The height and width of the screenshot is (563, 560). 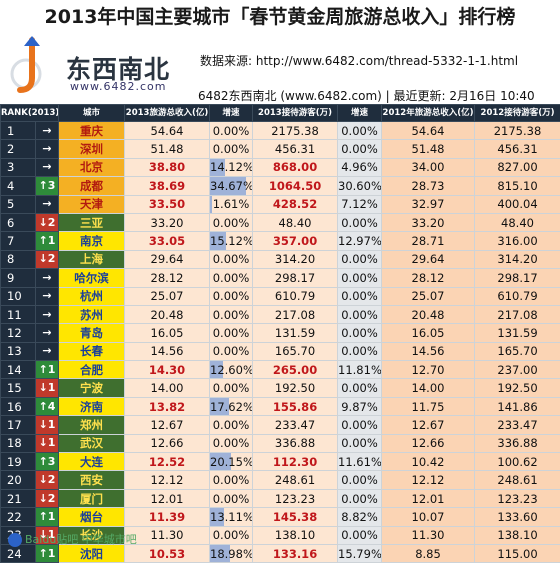 What do you see at coordinates (295, 553) in the screenshot?
I see `visitors-2013-cell: 133.16` at bounding box center [295, 553].